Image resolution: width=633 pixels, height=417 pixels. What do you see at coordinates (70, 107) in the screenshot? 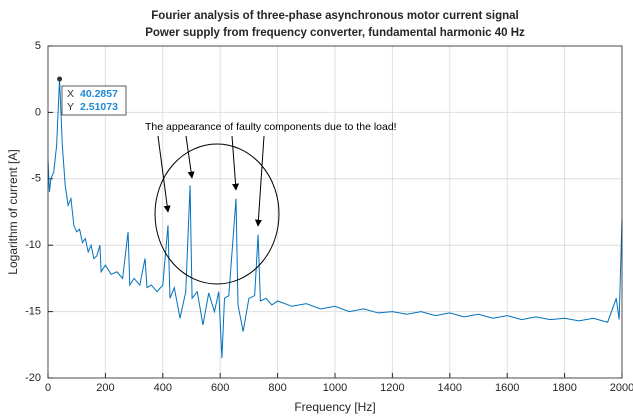
I see `datatip-y-label: Y` at bounding box center [70, 107].